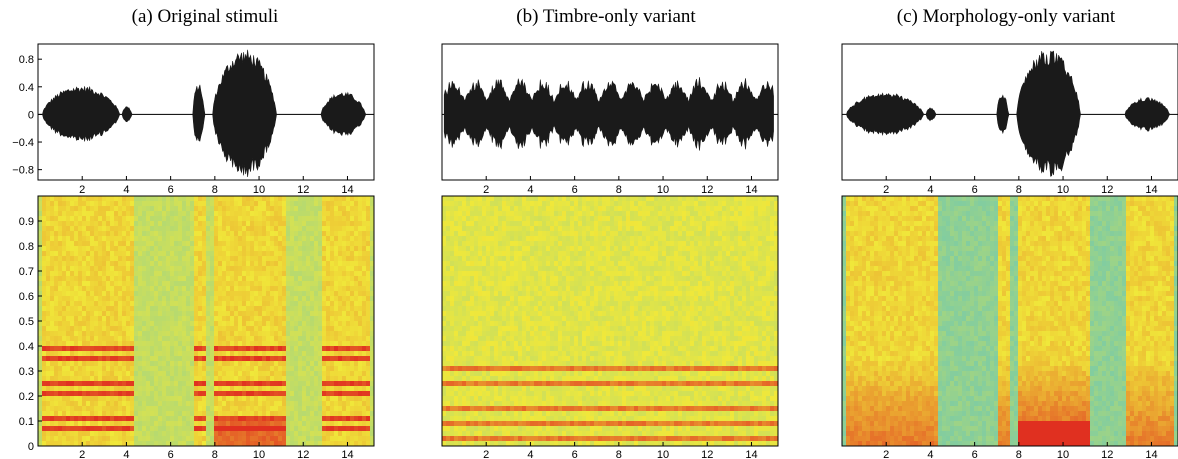  I want to click on waveform-segment, so click(127, 114).